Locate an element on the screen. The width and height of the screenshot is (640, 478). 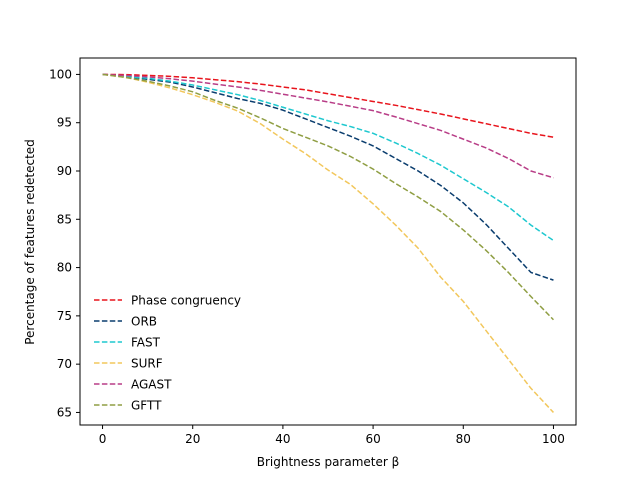
y-tick-label: 100 is located at coordinates (60, 74).